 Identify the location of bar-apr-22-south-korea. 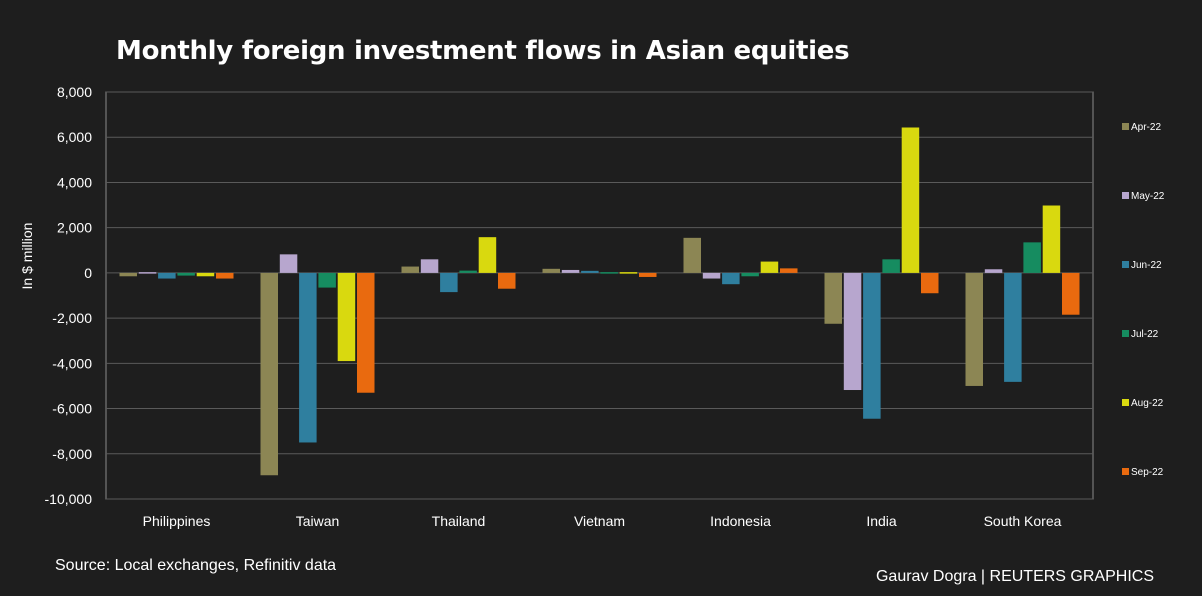
(974, 329).